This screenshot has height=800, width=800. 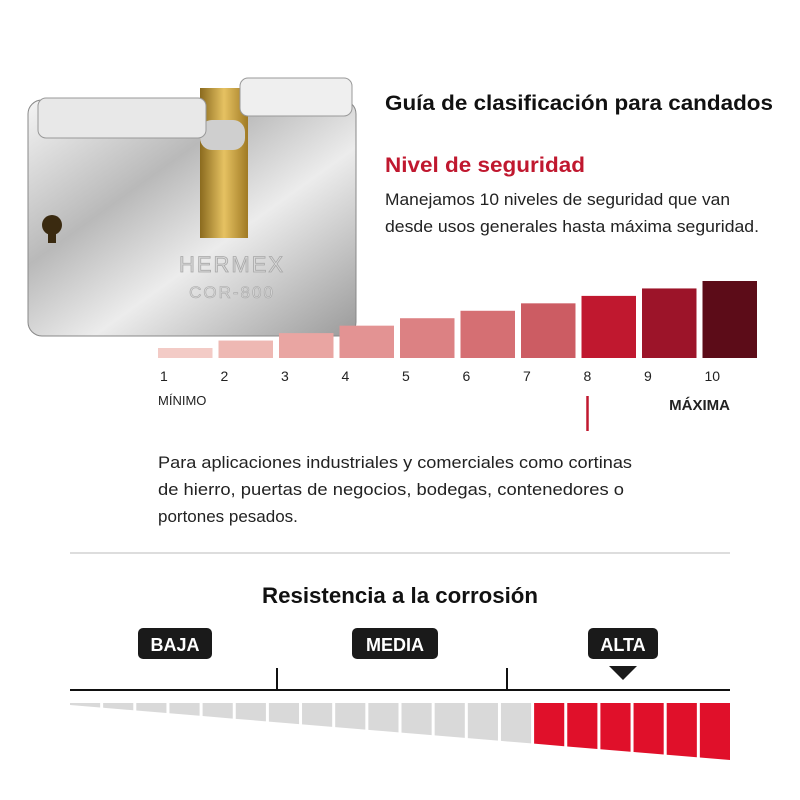 I want to click on level-label: 2, so click(x=225, y=376).